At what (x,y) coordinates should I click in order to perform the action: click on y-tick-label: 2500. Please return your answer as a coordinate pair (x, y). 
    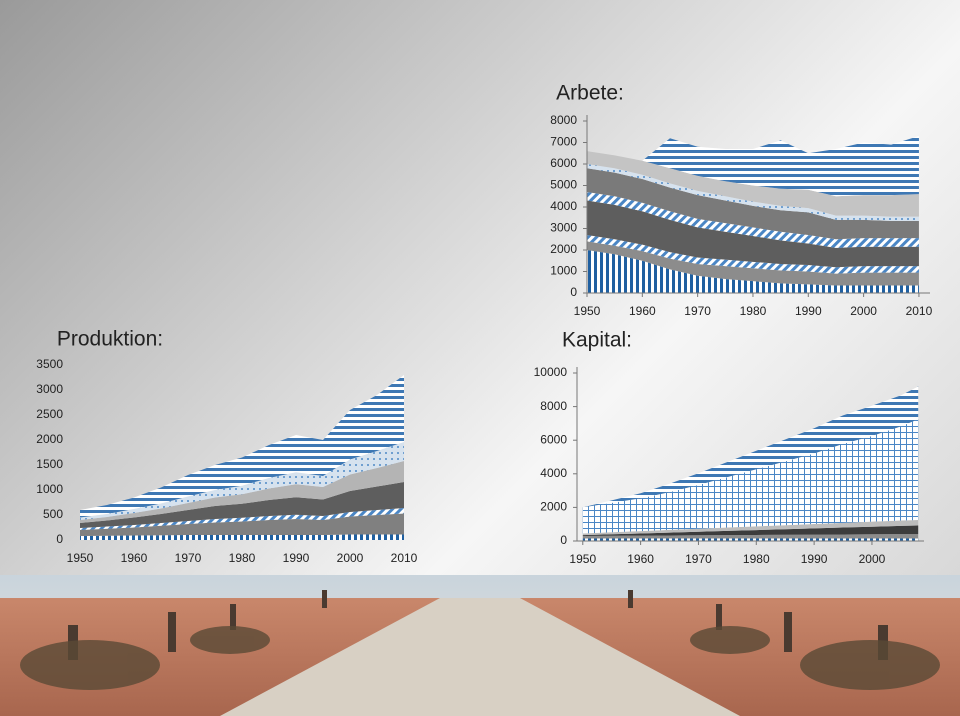
    Looking at the image, I should click on (49, 414).